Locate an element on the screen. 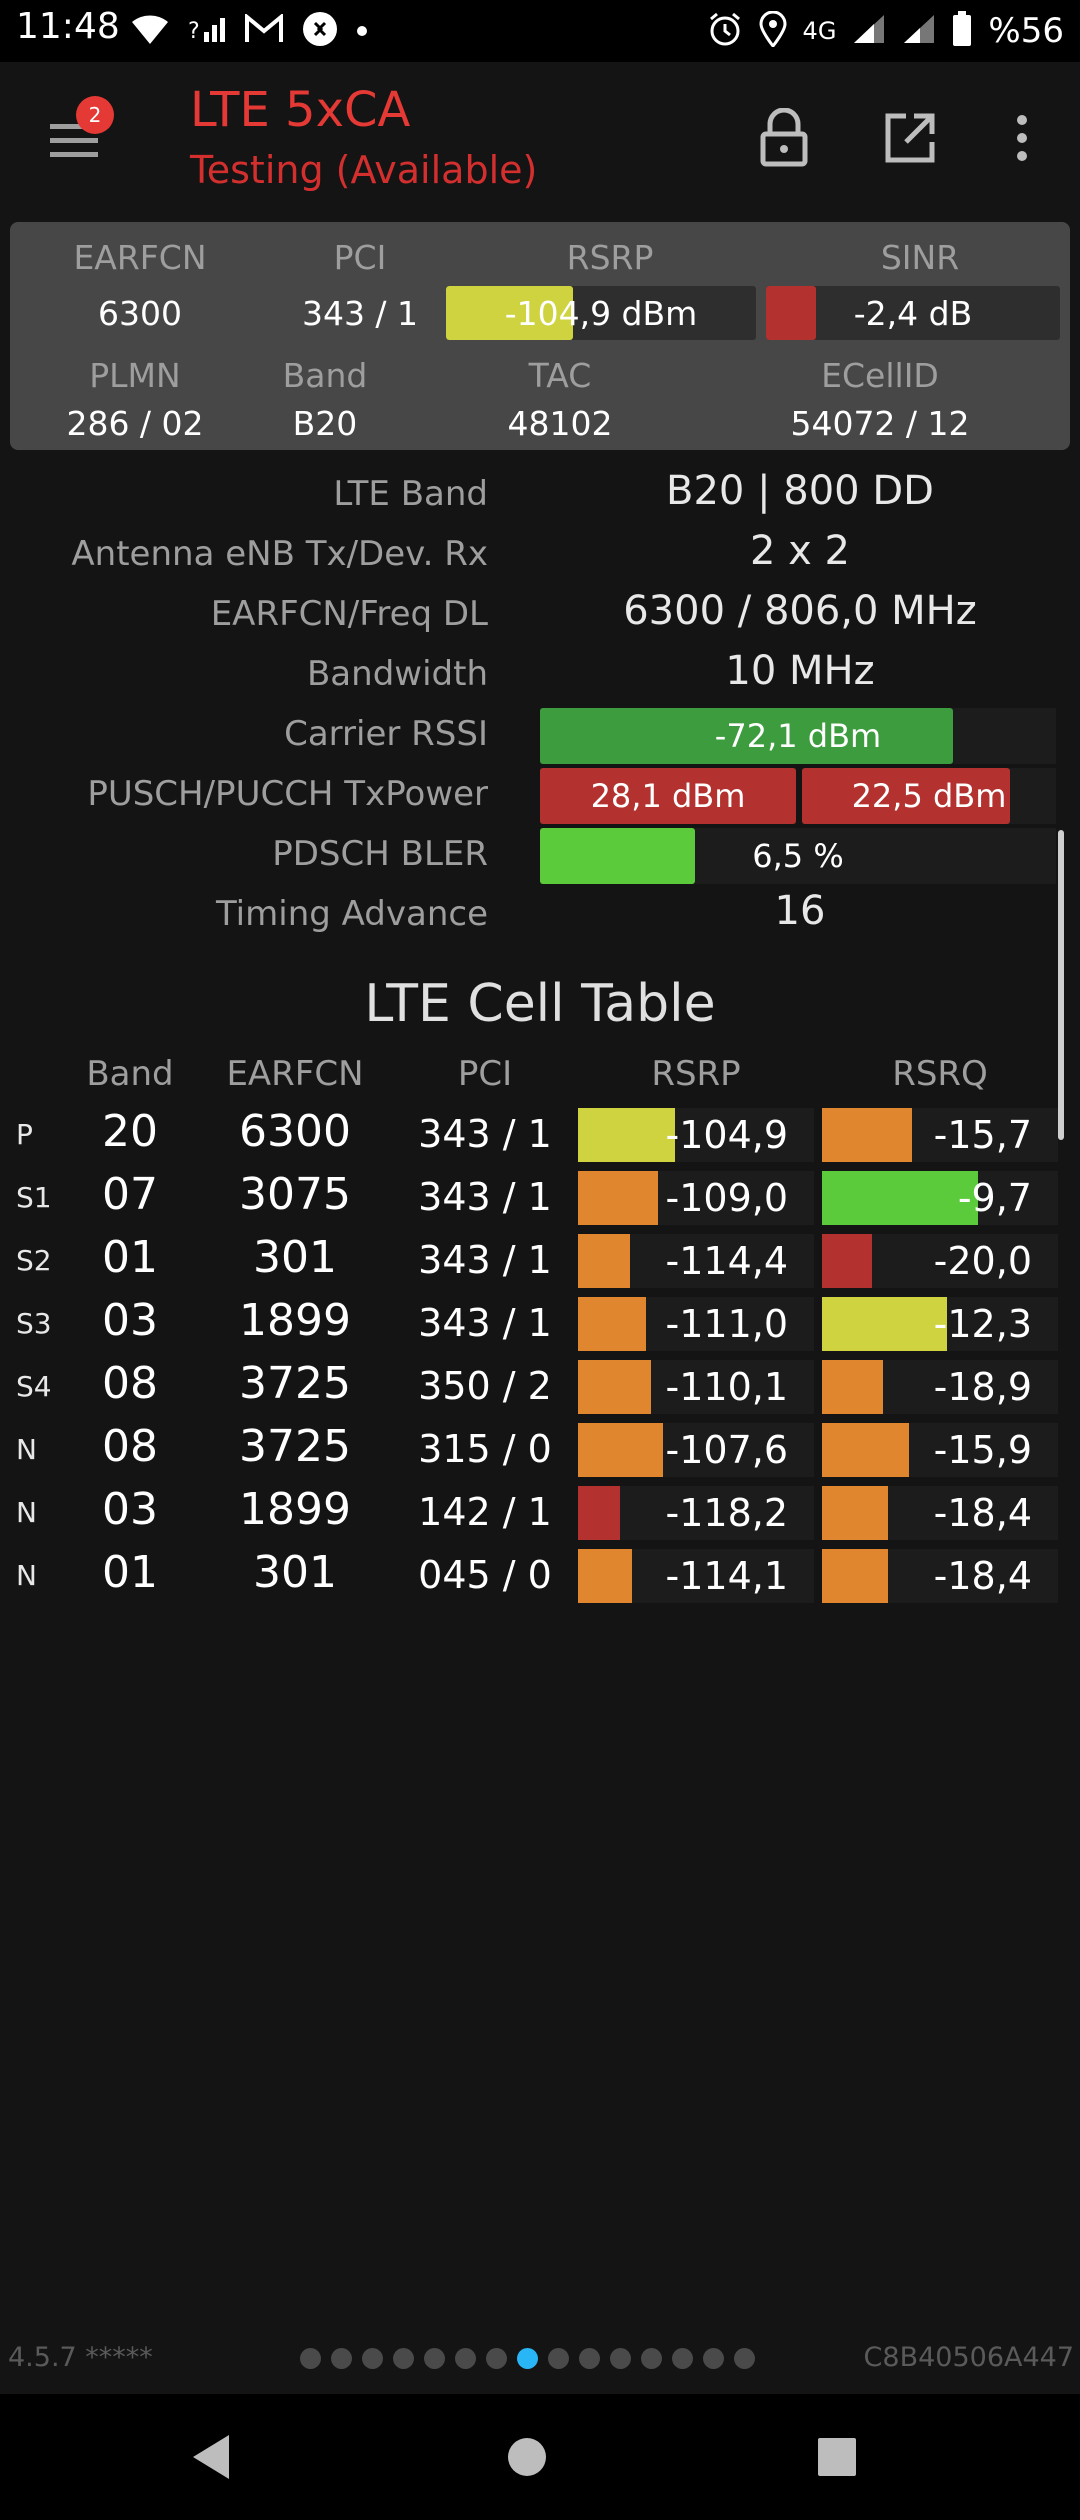  cell-pci: 045 / 0 is located at coordinates (485, 1575).